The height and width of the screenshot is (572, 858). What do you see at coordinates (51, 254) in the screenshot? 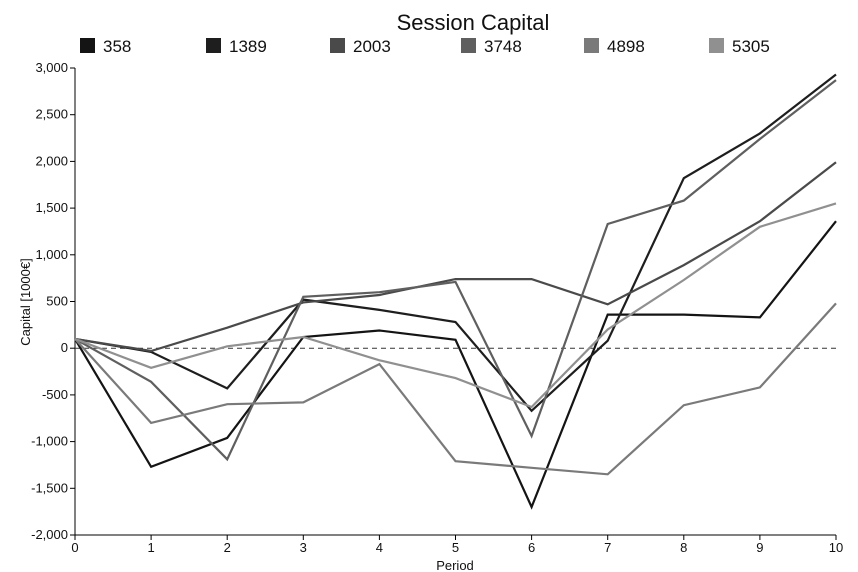
I see `y-tick-label: 1,000` at bounding box center [51, 254].